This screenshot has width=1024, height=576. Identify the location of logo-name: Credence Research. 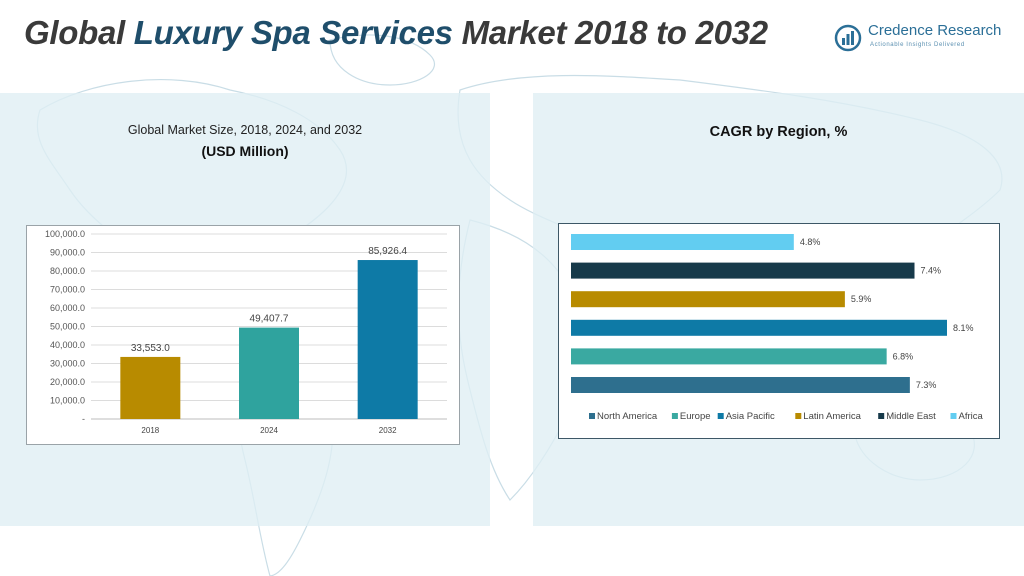
(935, 30).